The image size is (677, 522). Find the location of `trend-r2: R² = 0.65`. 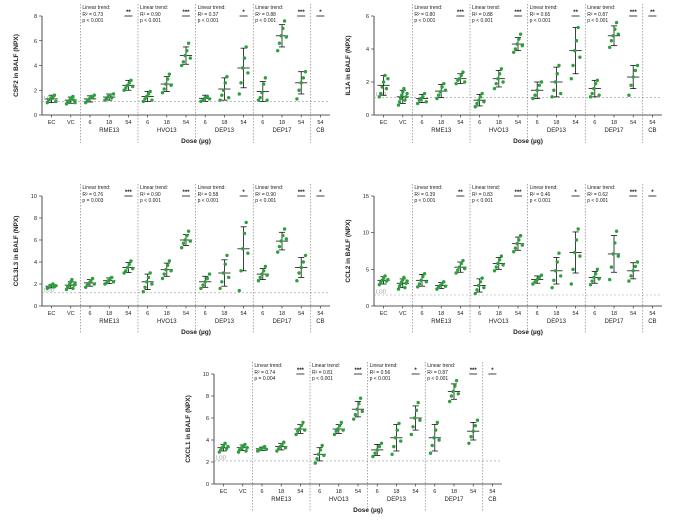

trend-r2: R² = 0.65 is located at coordinates (540, 15).